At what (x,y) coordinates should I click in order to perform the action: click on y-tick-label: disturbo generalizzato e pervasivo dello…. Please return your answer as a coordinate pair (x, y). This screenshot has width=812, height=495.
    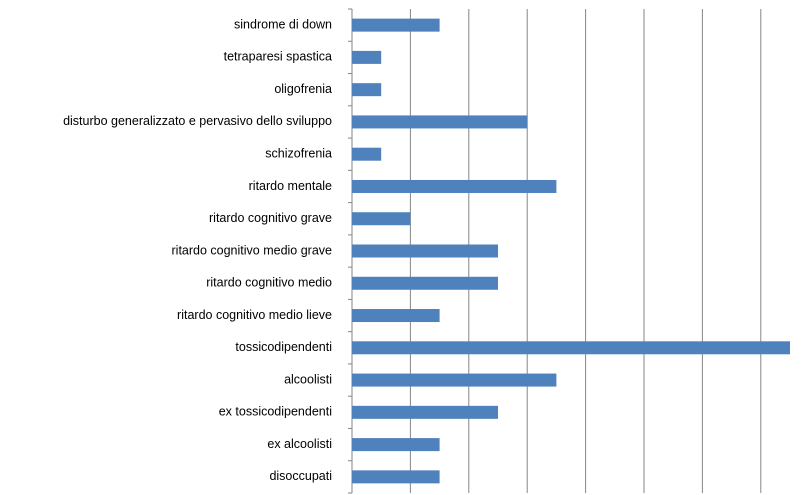
    Looking at the image, I should click on (197, 121).